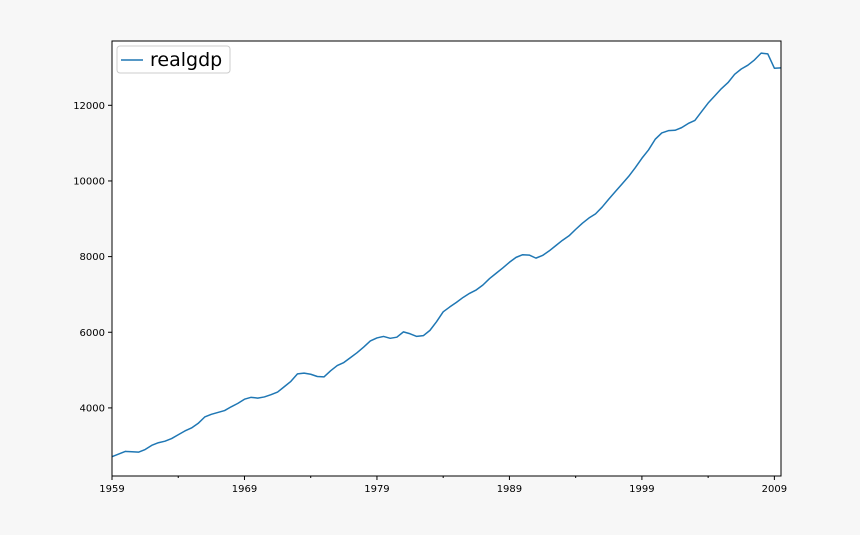  I want to click on y-tick-label-10000: 10000, so click(89, 181).